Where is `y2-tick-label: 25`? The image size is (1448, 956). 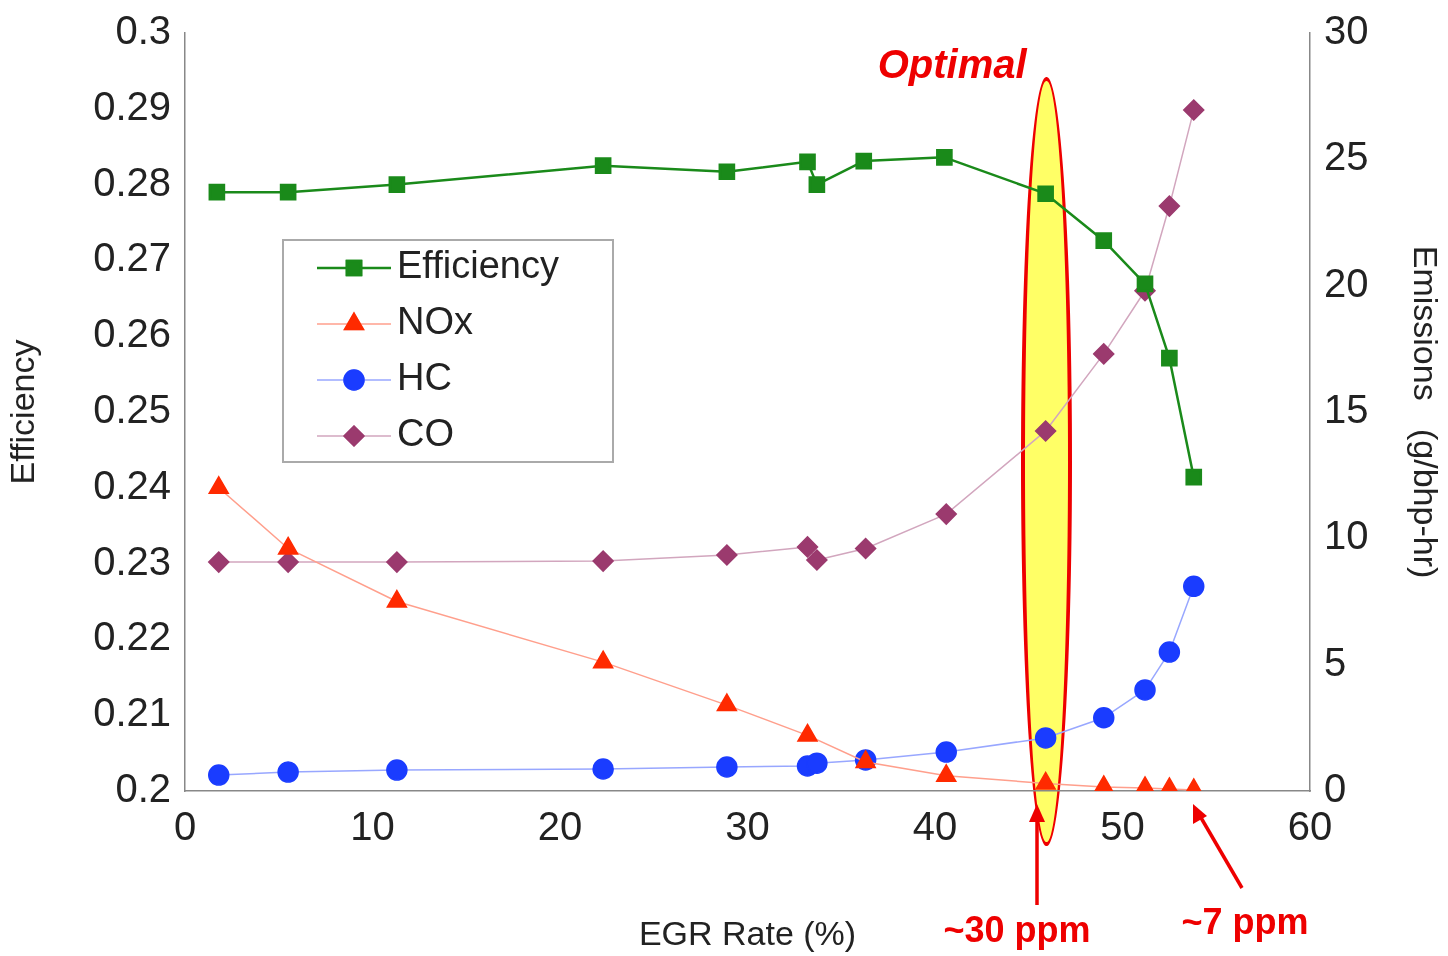
y2-tick-label: 25 is located at coordinates (1346, 156).